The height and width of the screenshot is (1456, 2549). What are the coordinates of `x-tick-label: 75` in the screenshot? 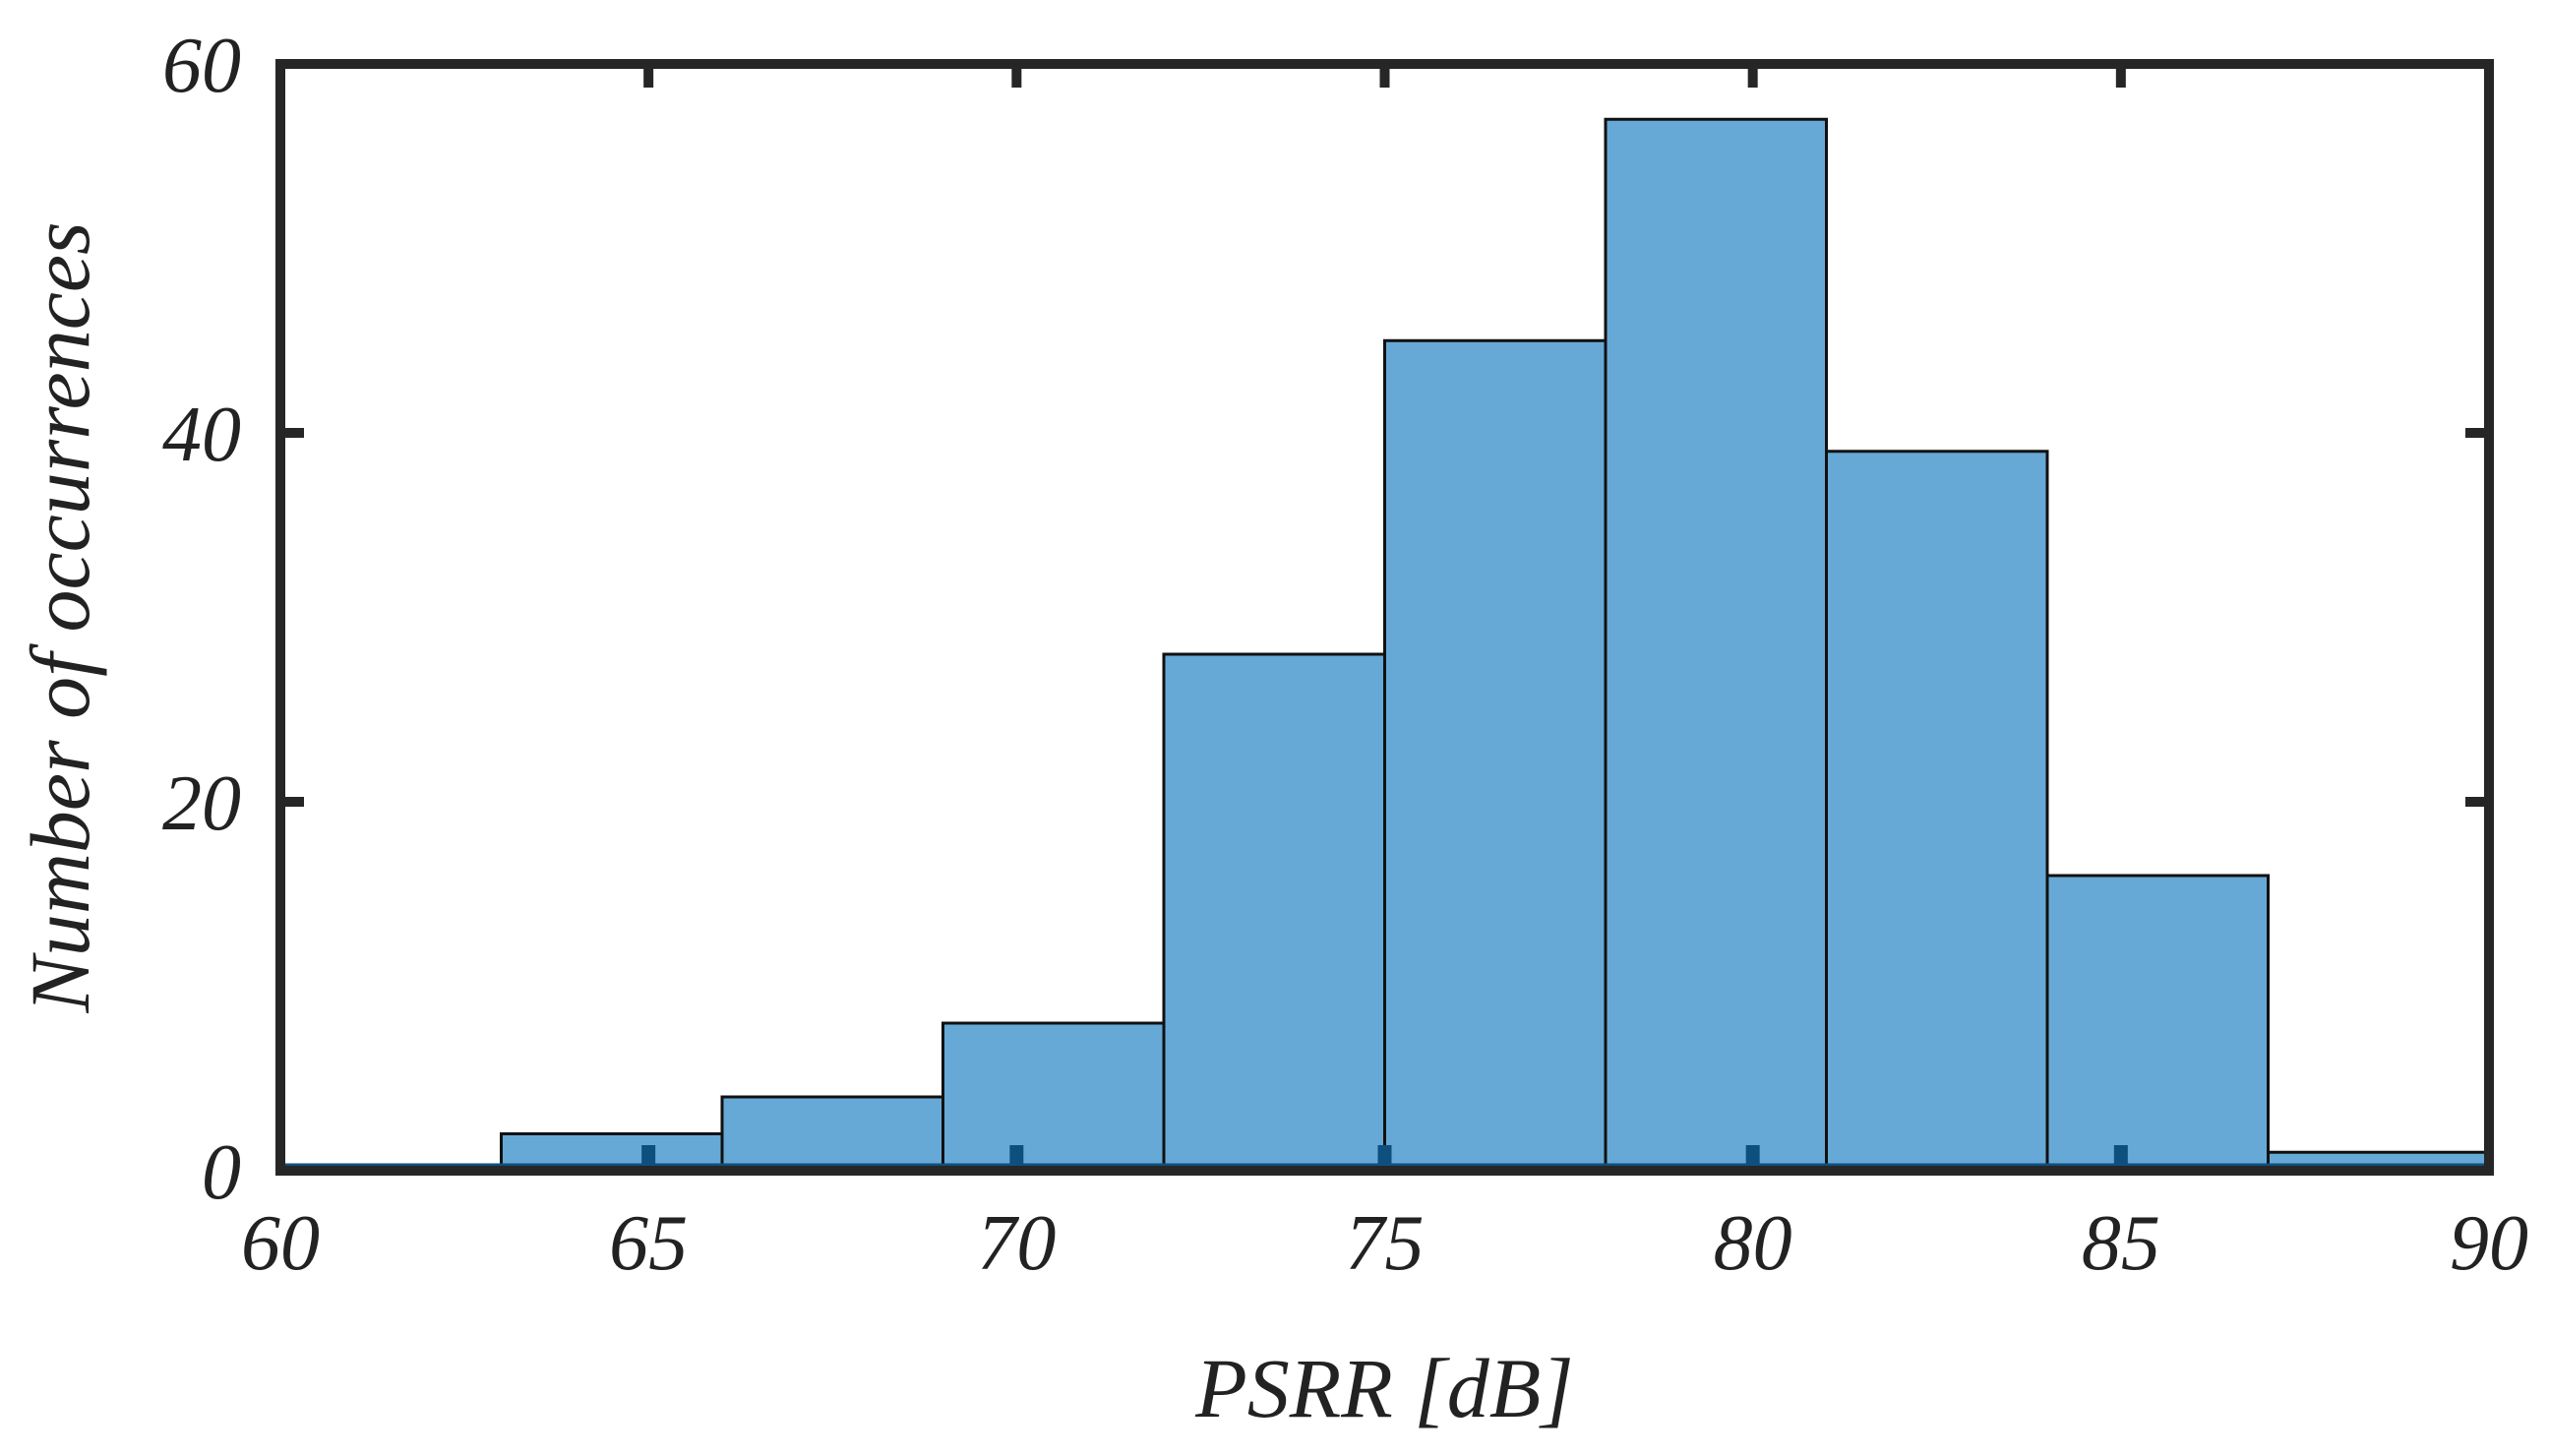 It's located at (1385, 1243).